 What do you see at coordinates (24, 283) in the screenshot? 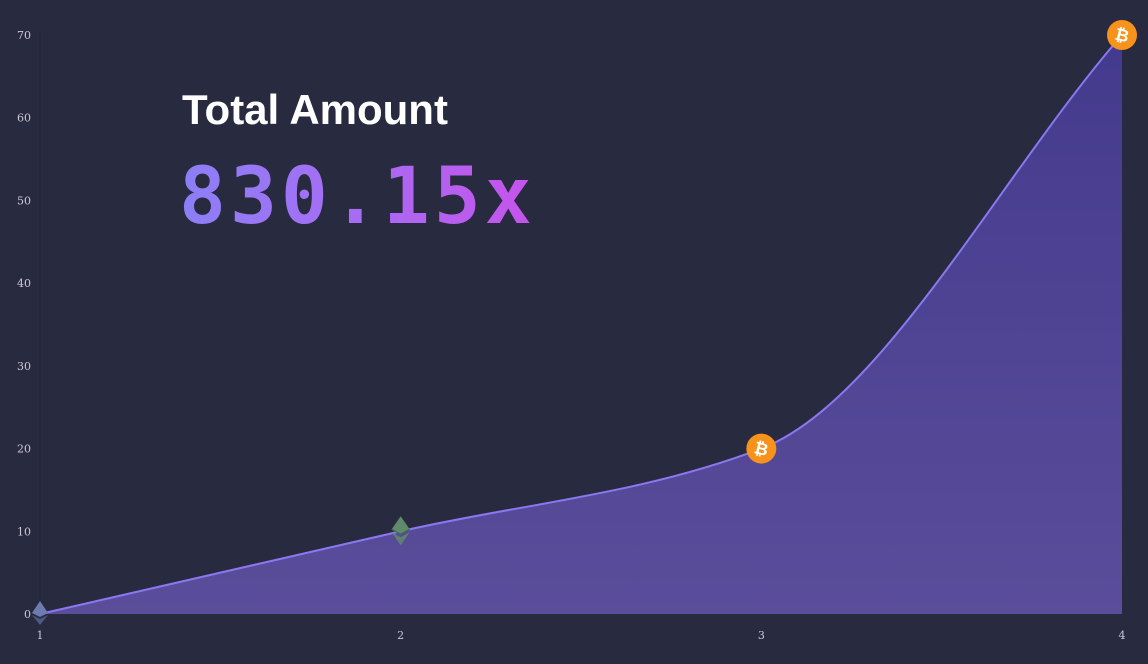
I see `y-tick-label: 40` at bounding box center [24, 283].